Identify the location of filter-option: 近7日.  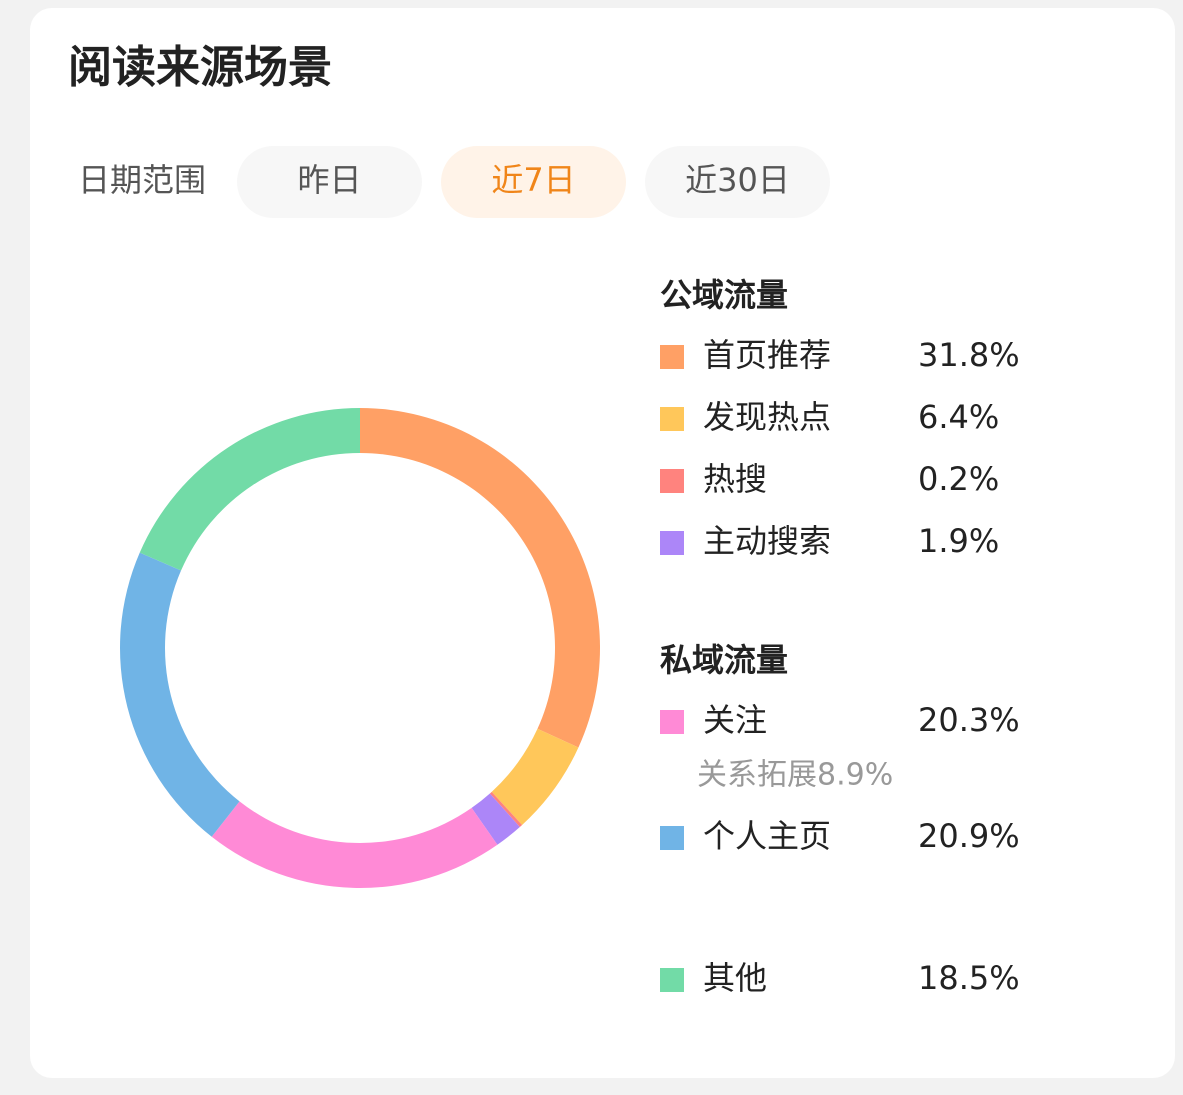
(533, 180).